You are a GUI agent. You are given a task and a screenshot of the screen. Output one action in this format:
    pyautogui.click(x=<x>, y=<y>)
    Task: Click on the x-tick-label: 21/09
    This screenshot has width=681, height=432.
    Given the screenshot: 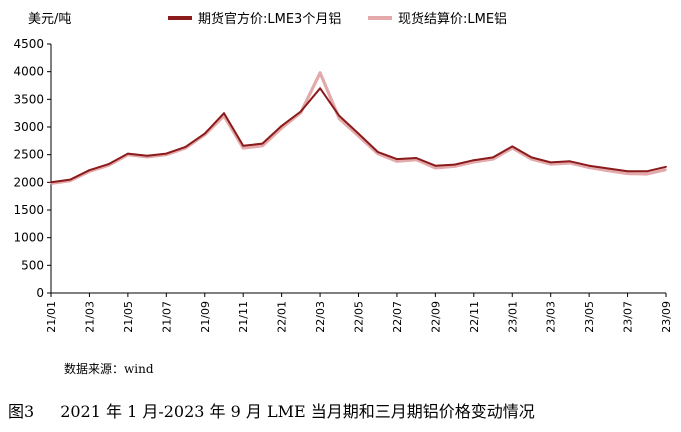 What is the action you would take?
    pyautogui.click(x=205, y=317)
    